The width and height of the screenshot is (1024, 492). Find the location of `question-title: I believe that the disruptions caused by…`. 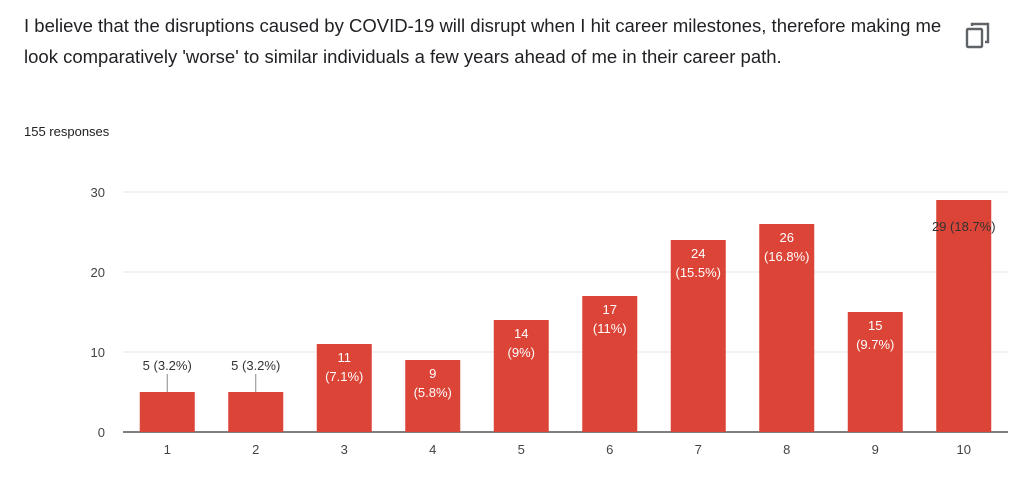

question-title: I believe that the disruptions caused by… is located at coordinates (483, 41).